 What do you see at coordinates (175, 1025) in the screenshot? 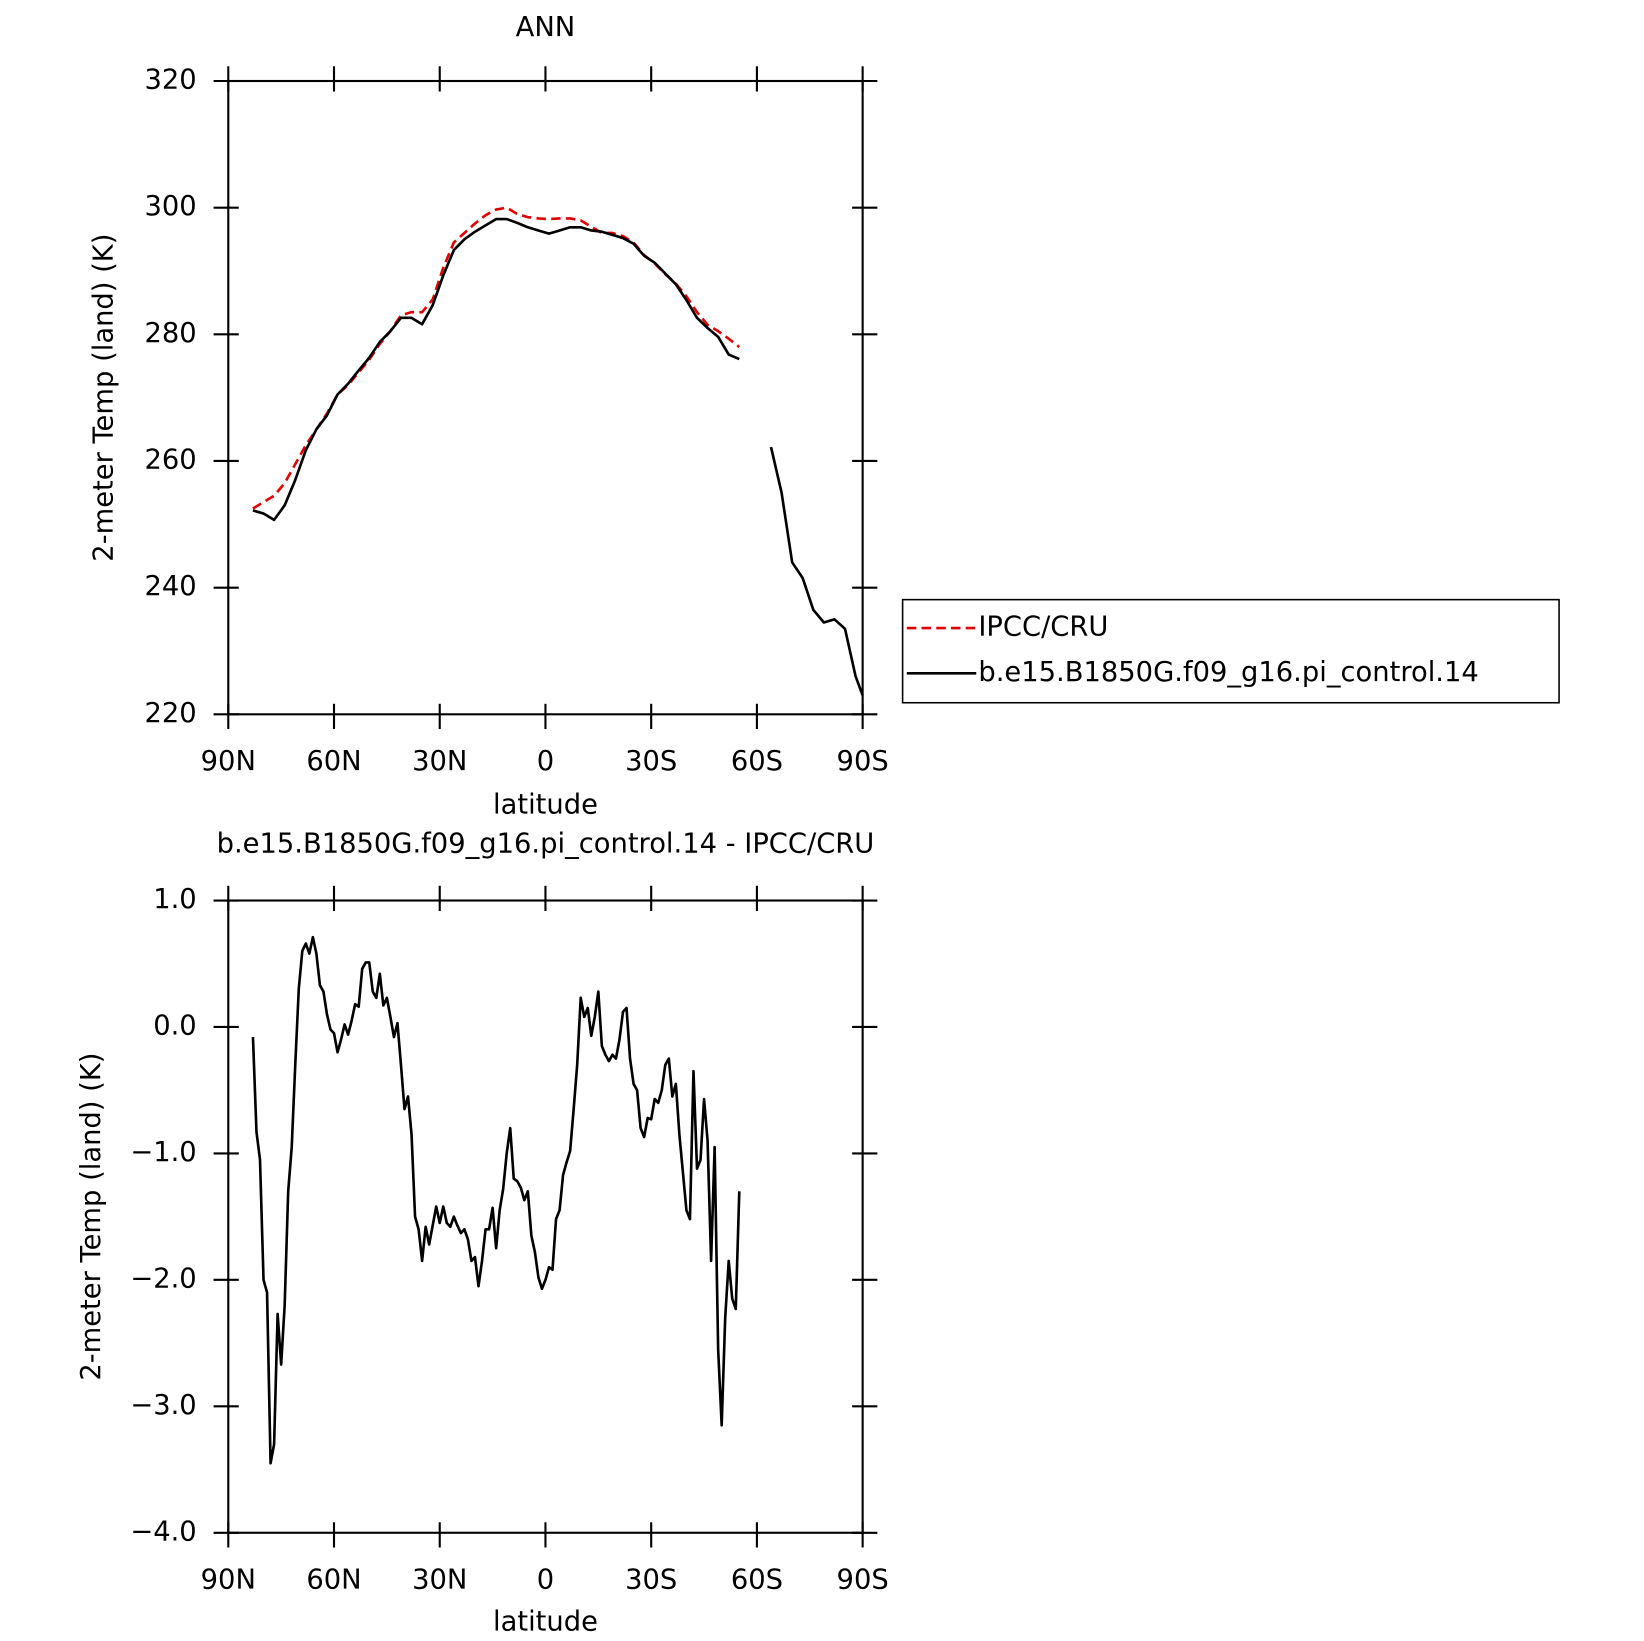
I see `y-tick-label: 0.0` at bounding box center [175, 1025].